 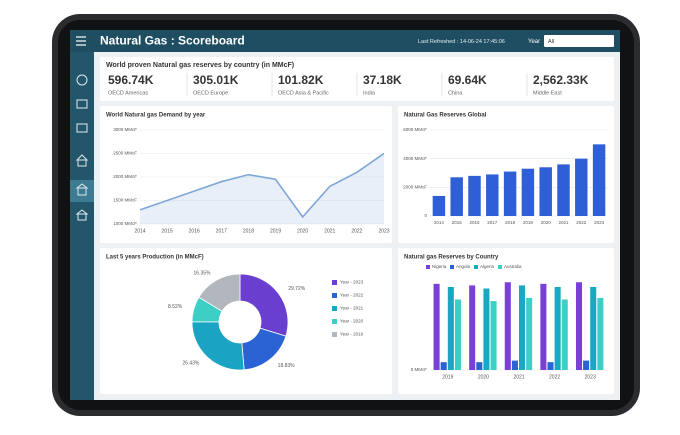 What do you see at coordinates (369, 93) in the screenshot?
I see `kpi-label: India` at bounding box center [369, 93].